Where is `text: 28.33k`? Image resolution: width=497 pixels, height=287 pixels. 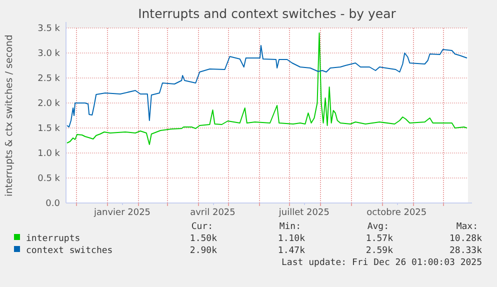
text: 28.33k is located at coordinates (466, 251).